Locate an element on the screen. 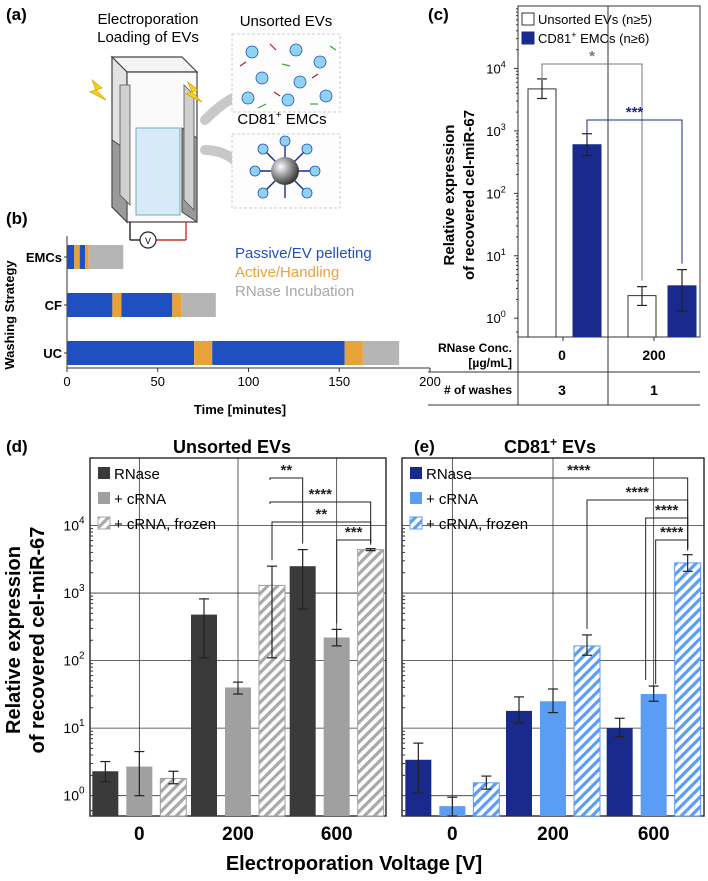 This screenshot has width=708, height=881. c-table-rnase-header-2: [µg/mL] is located at coordinates (490, 363).